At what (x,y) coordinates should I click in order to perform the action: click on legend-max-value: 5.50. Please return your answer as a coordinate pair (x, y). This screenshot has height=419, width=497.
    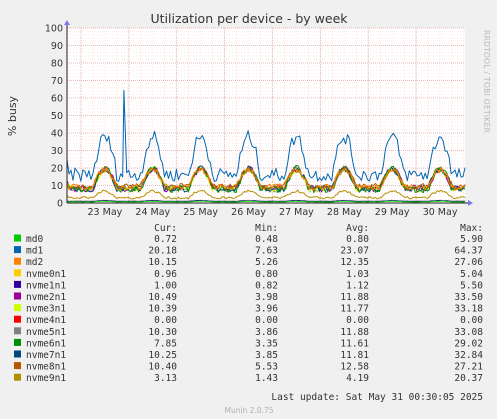
    Looking at the image, I should click on (471, 285).